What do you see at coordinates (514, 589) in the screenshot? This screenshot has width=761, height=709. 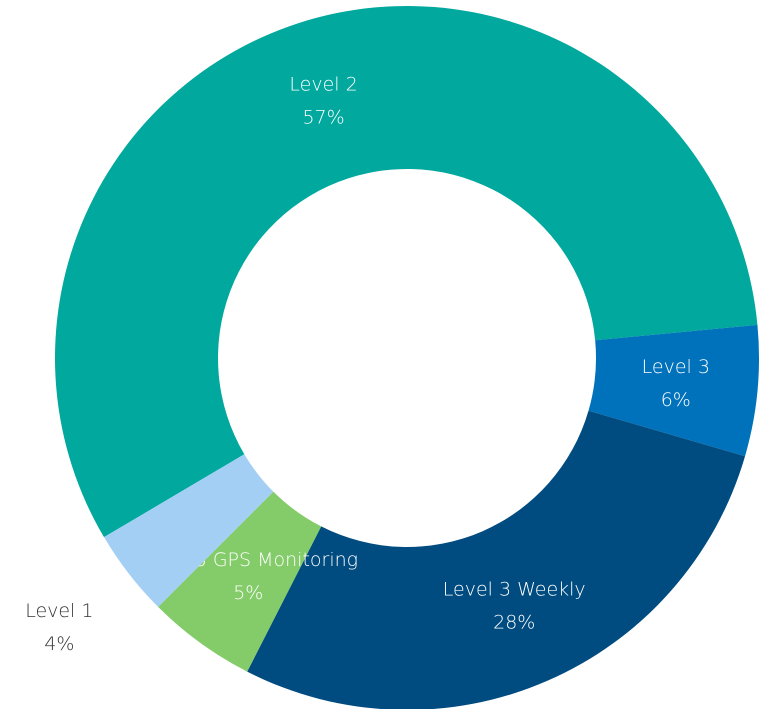 I see `segment-label: Level 3 Weekly` at bounding box center [514, 589].